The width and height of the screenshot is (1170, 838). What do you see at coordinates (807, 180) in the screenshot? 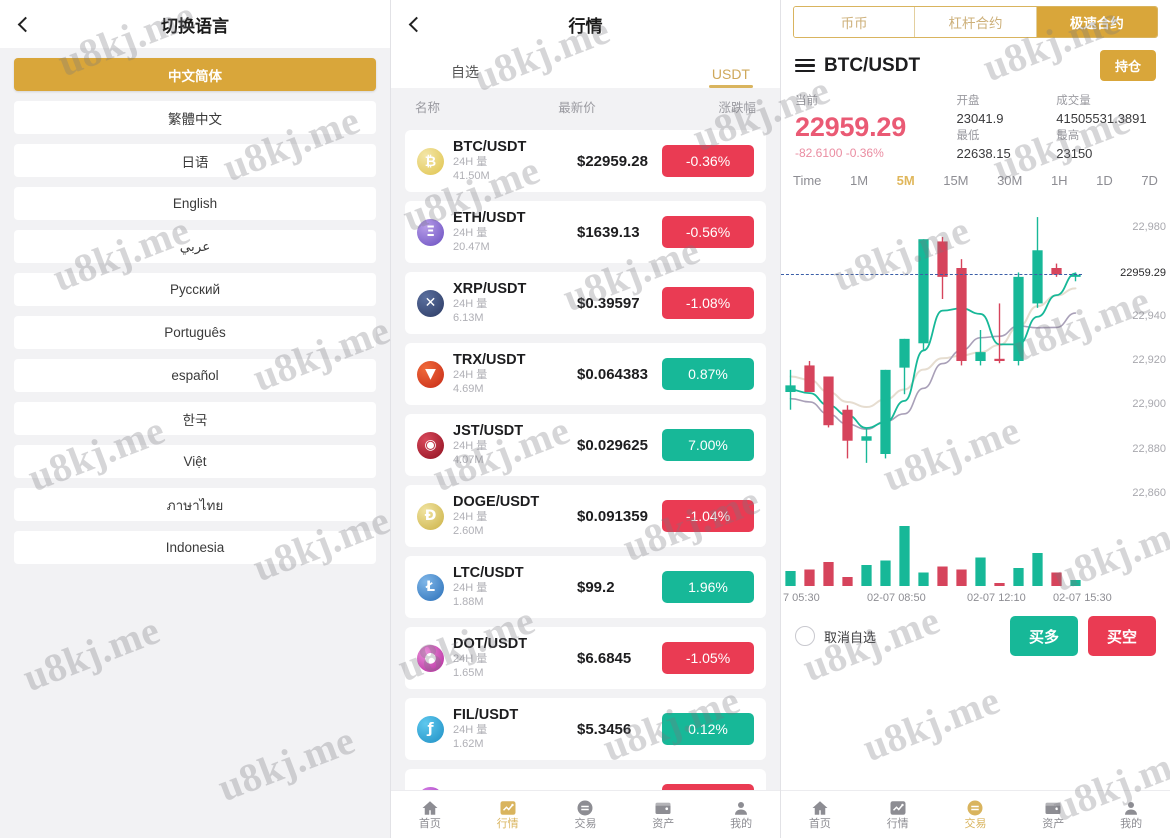
I see `timeframe-Time: Time` at bounding box center [807, 180].